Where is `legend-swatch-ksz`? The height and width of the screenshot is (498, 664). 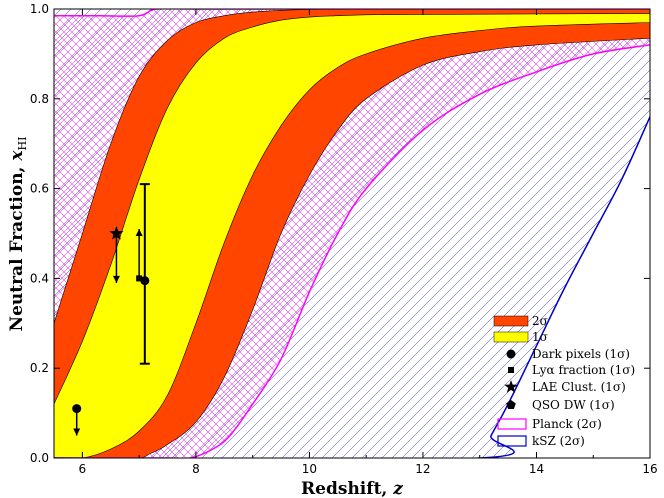 legend-swatch-ksz is located at coordinates (512, 441).